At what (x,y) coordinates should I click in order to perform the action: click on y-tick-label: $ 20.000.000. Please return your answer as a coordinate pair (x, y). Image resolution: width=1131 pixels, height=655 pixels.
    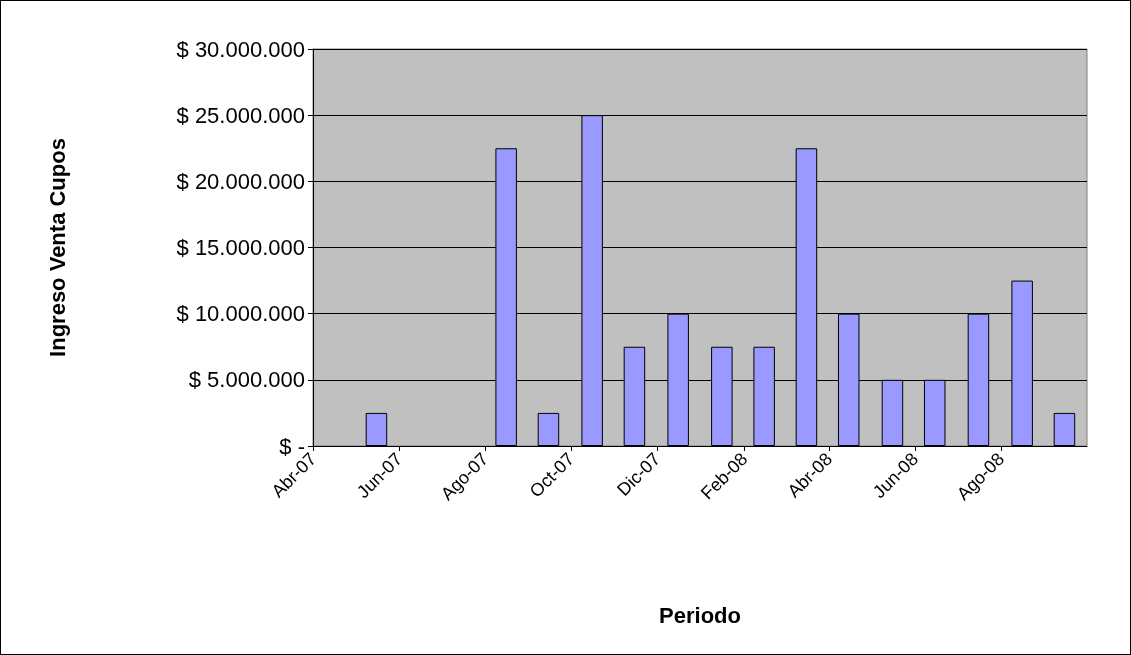
    Looking at the image, I should click on (240, 181).